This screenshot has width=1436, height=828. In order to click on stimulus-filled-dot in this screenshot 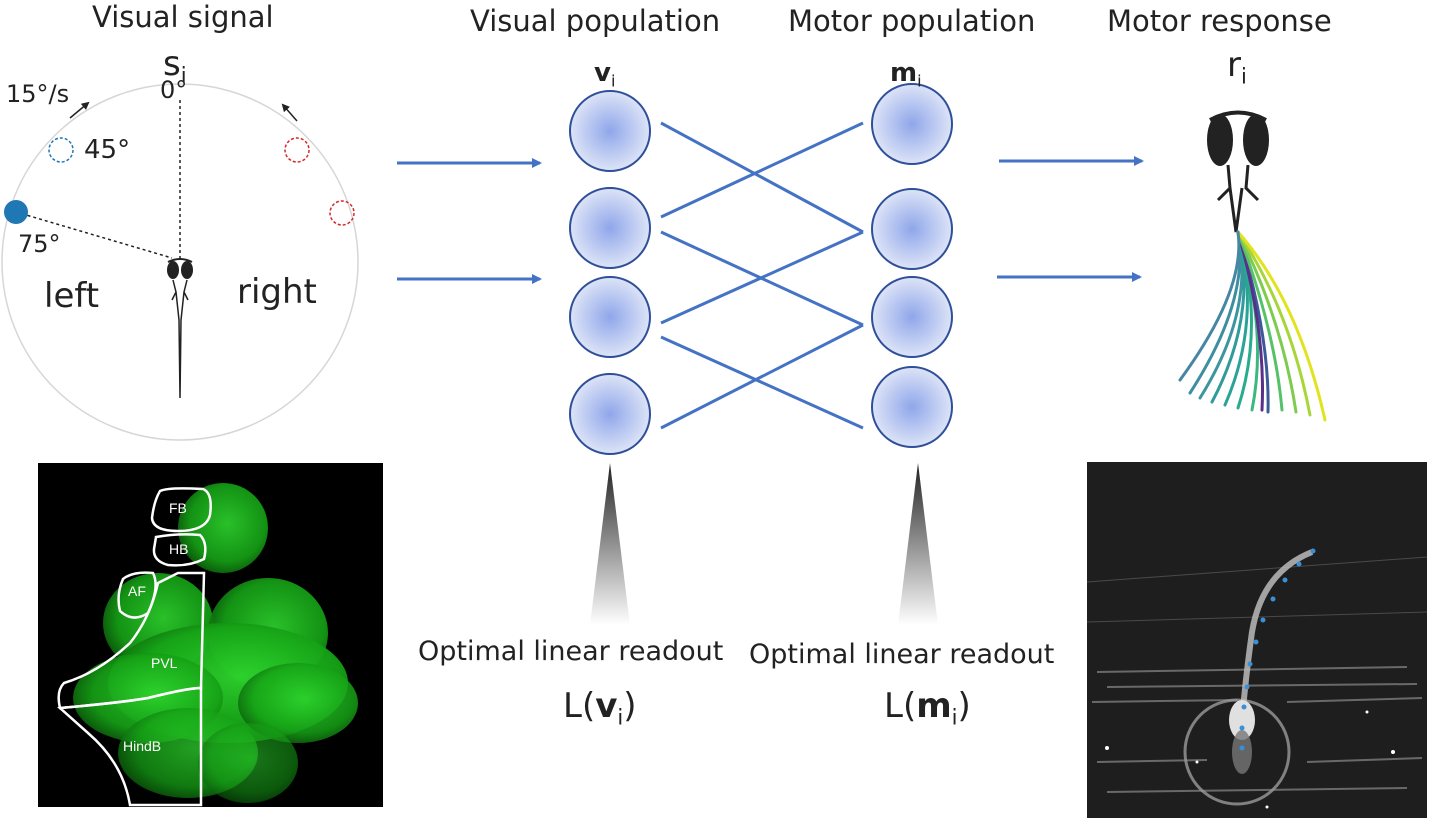, I will do `click(16, 212)`.